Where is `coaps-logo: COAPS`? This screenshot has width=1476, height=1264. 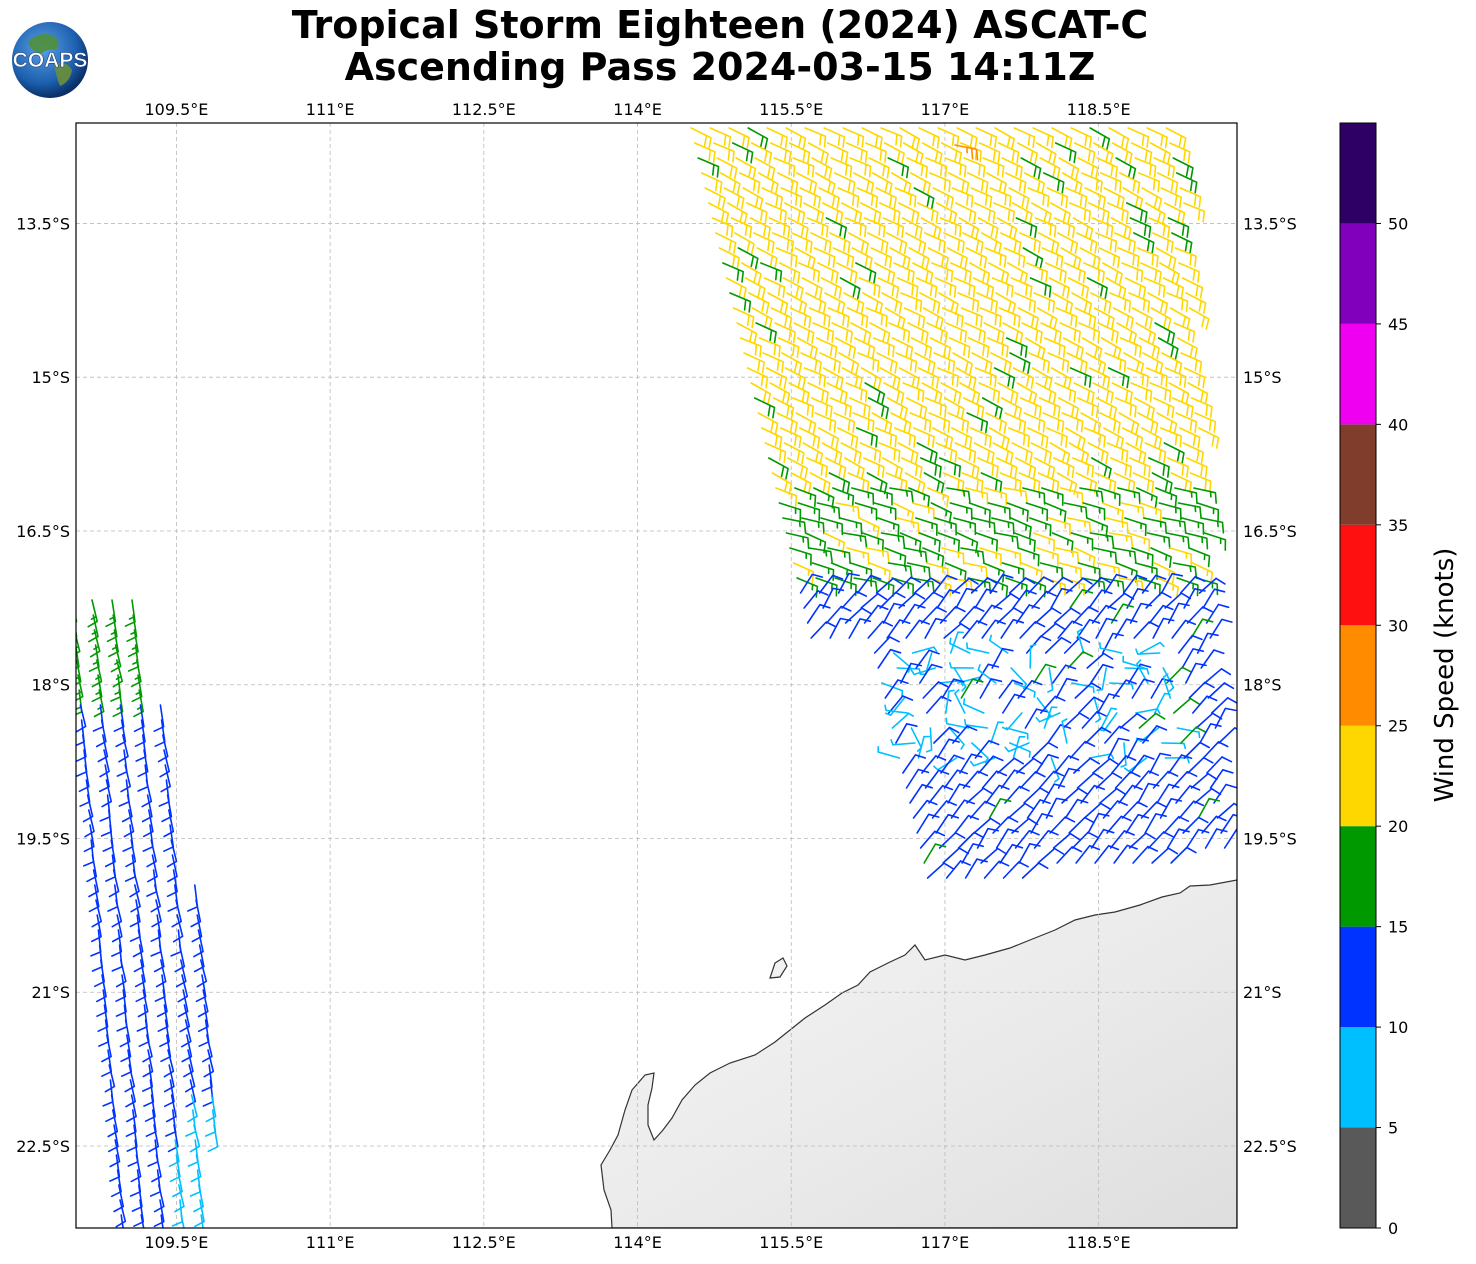 coaps-logo: COAPS is located at coordinates (50, 60).